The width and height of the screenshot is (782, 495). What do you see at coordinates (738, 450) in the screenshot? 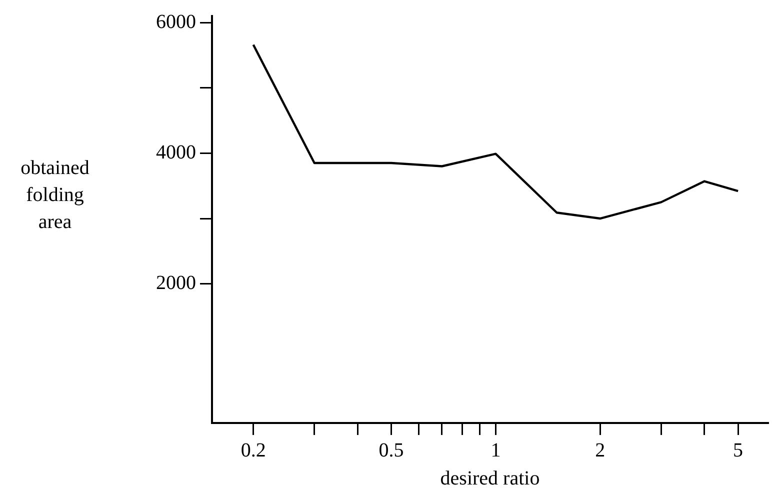
I see `x-tick-label: 5` at bounding box center [738, 450].